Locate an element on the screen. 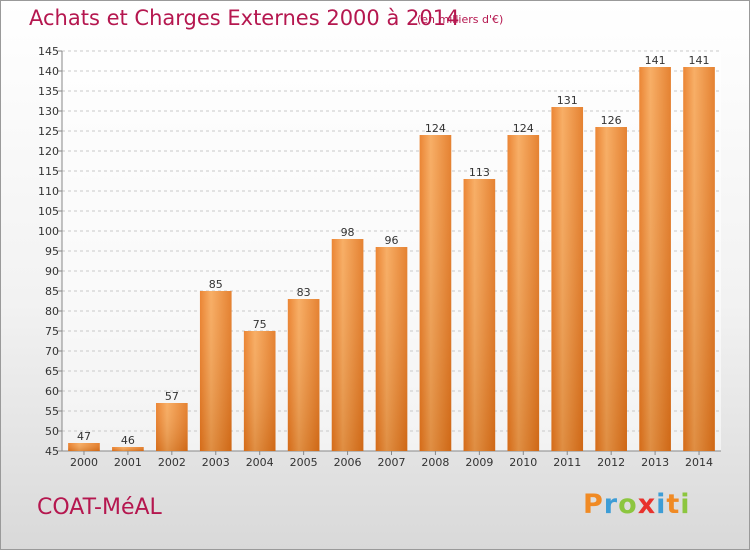 The image size is (750, 551). y-tick-label: 75 is located at coordinates (52, 331).